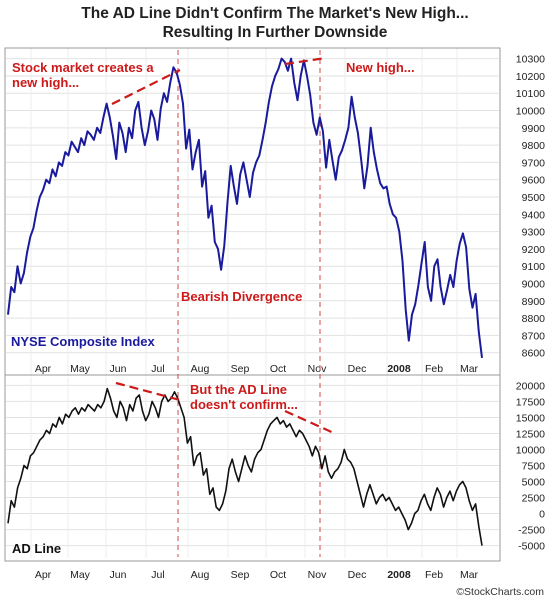 The width and height of the screenshot is (550, 602). I want to click on nyse-y-tick-label: 9900, so click(534, 129).